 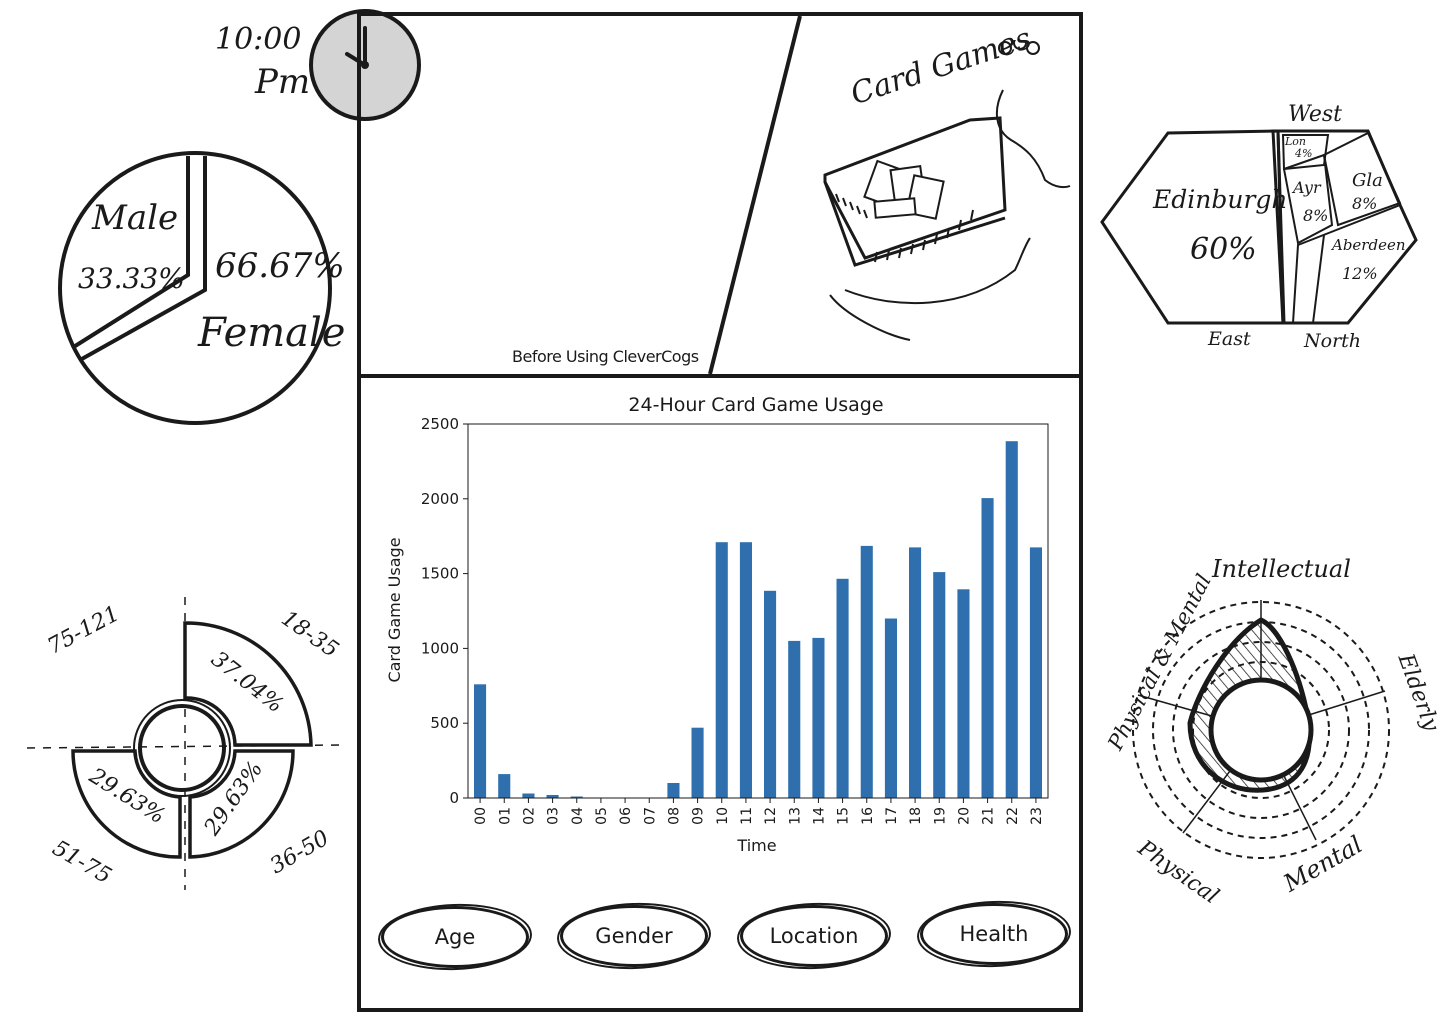 What do you see at coordinates (650, 816) in the screenshot?
I see `chart-xtick-label: 07` at bounding box center [650, 816].